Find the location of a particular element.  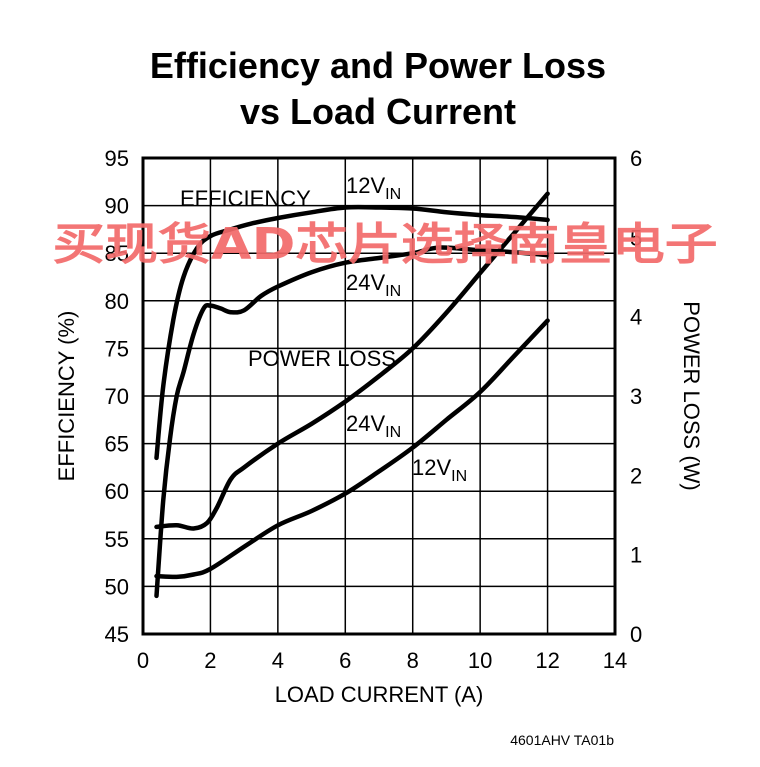

y-tick-label: 85 is located at coordinates (117, 253).